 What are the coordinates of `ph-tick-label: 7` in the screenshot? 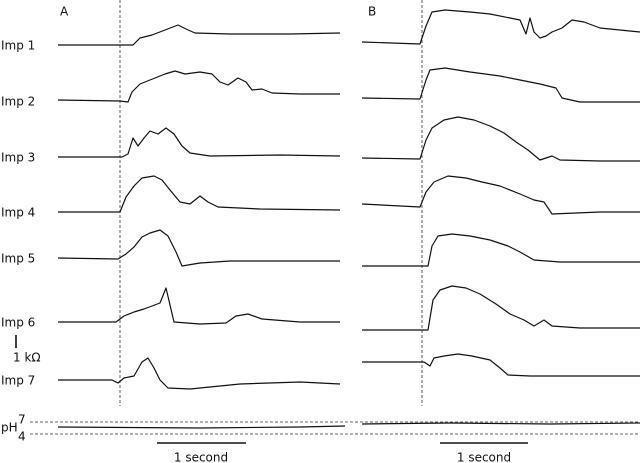 It's located at (22, 420).